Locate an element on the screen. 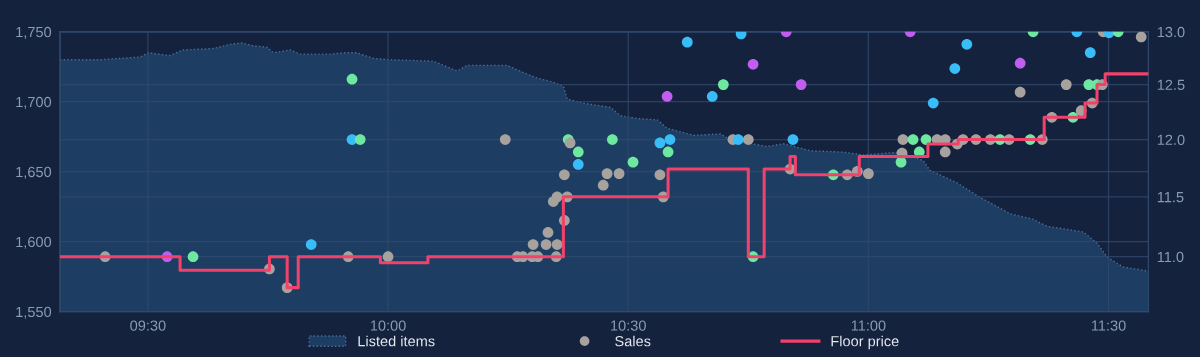  x-tick-label: 10:30 is located at coordinates (628, 325).